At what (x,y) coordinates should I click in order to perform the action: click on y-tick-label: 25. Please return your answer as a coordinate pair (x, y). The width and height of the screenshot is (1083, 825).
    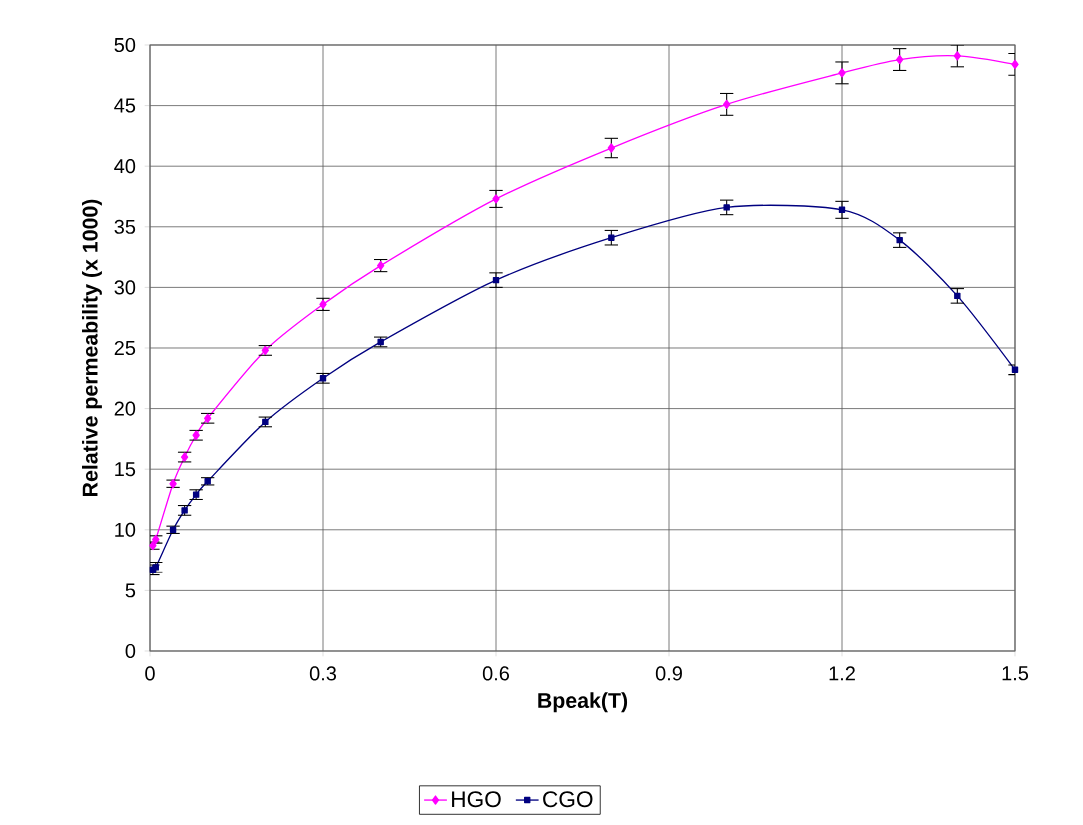
    Looking at the image, I should click on (125, 348).